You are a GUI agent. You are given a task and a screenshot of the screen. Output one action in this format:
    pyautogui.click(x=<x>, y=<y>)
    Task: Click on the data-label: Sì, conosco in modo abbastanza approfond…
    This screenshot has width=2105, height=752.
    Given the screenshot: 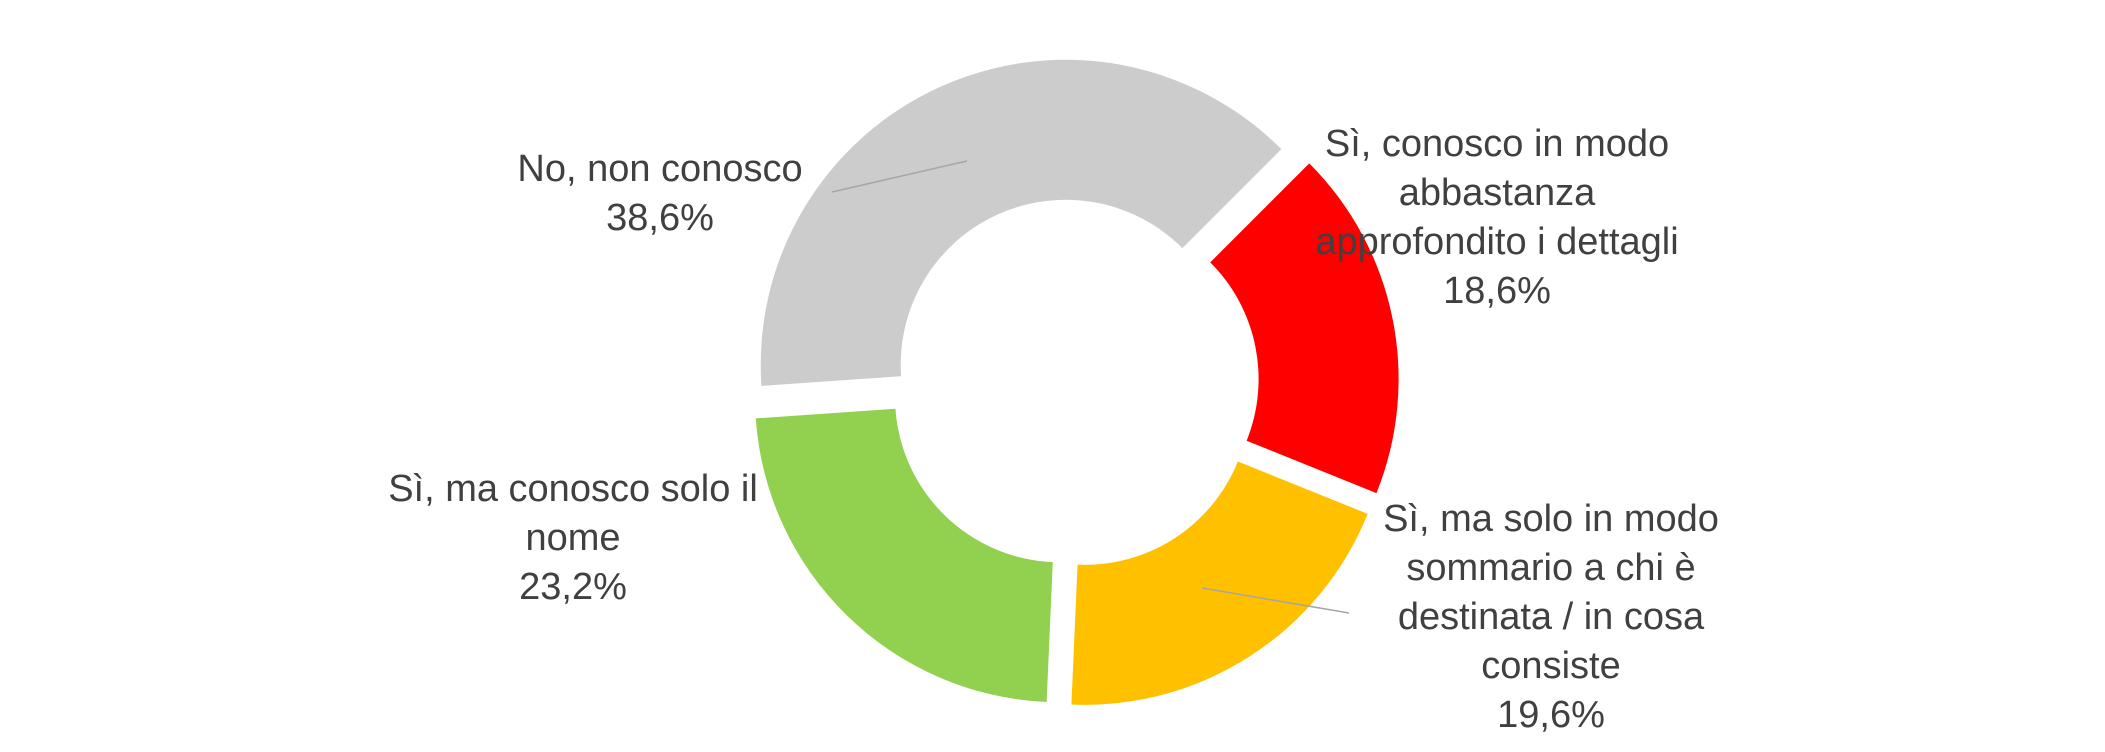 What is the action you would take?
    pyautogui.click(x=1497, y=218)
    